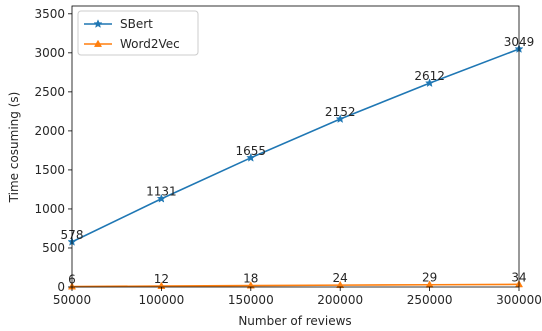 The height and width of the screenshot is (331, 542). Describe the element at coordinates (49, 92) in the screenshot. I see `y-tick-label: 2500` at that location.